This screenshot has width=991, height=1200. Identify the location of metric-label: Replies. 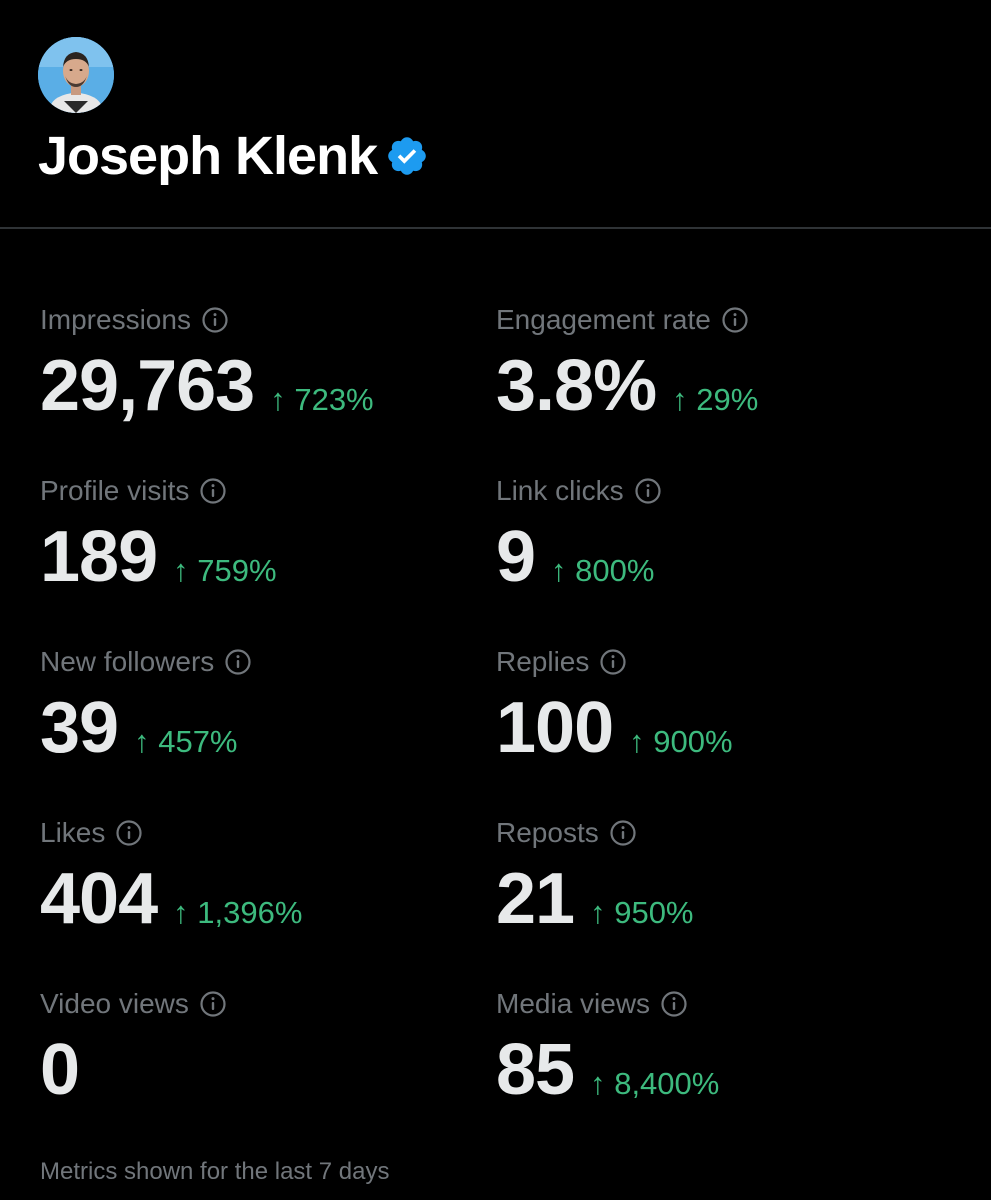
(543, 661).